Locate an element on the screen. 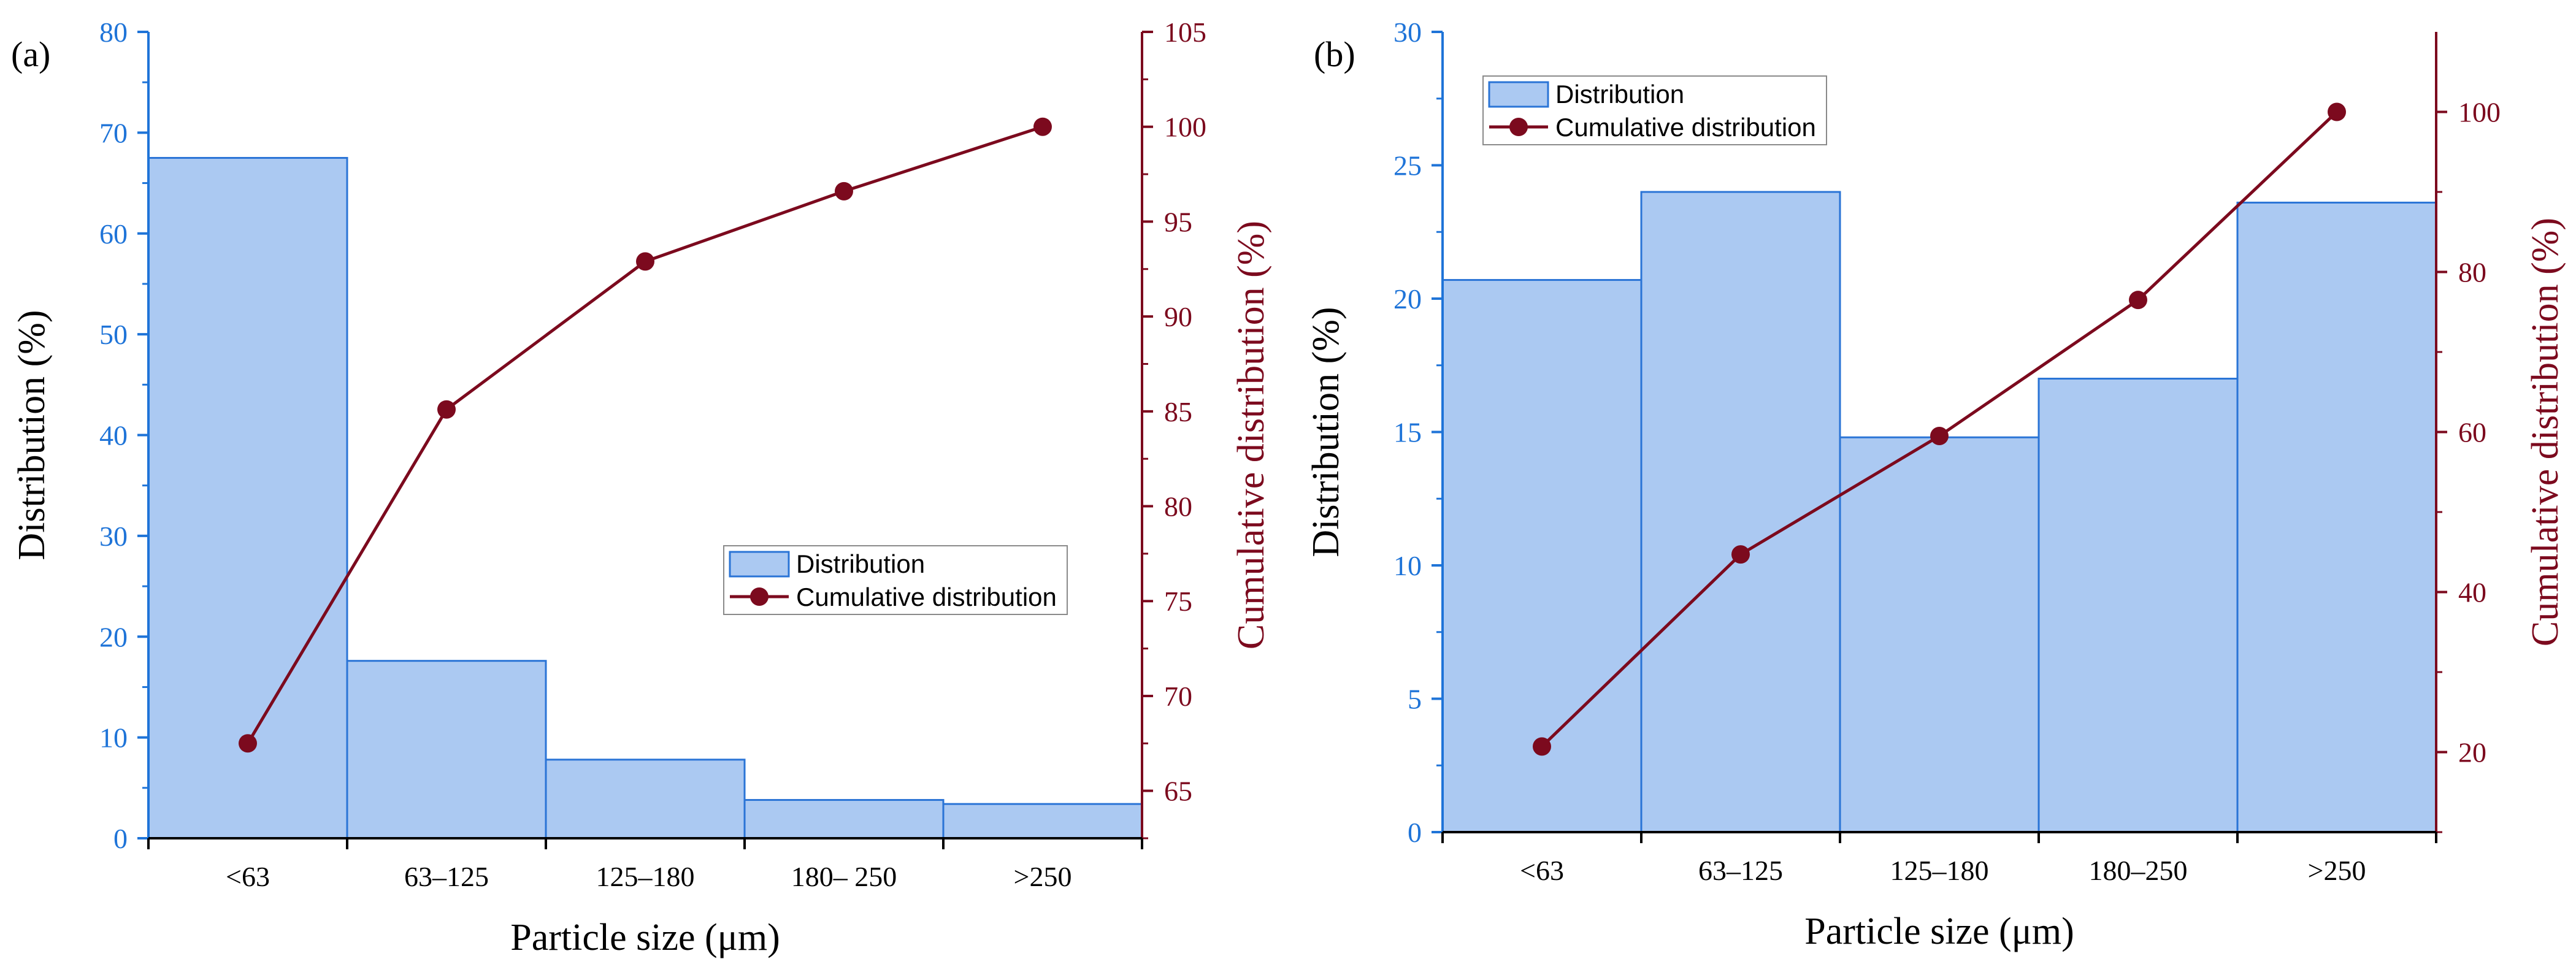 This screenshot has height=975, width=2576. left-tick-label: 25 is located at coordinates (1407, 166).